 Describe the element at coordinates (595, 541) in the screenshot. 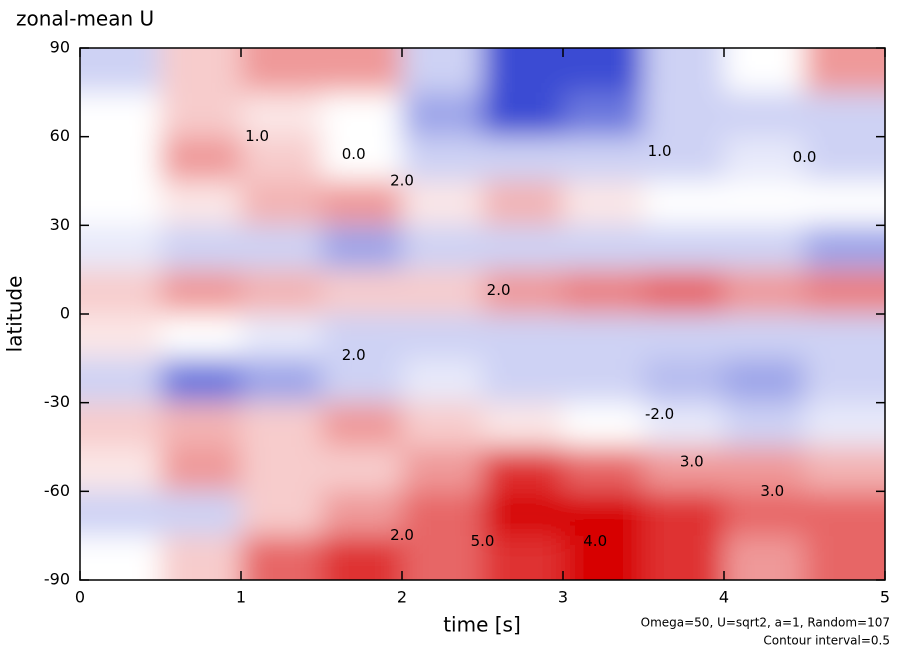

I see `contour-label: 4.0` at that location.